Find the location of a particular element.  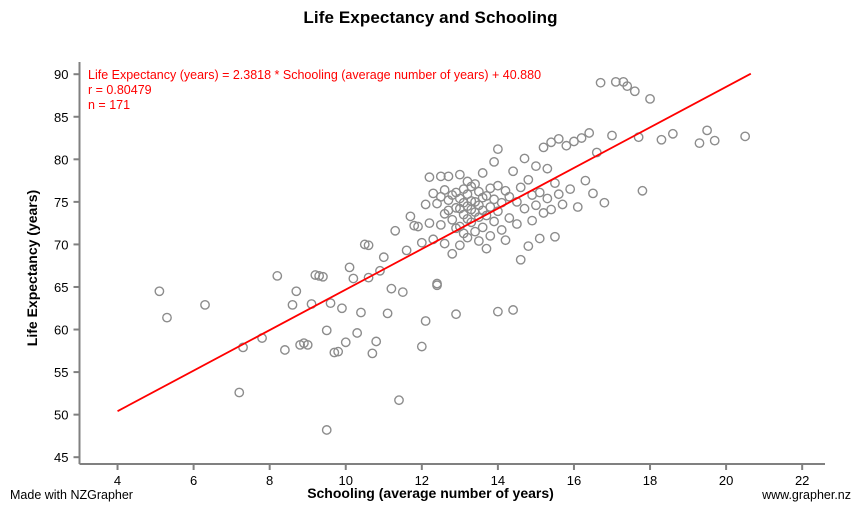

x-axis-tick-label: 10 is located at coordinates (346, 480).